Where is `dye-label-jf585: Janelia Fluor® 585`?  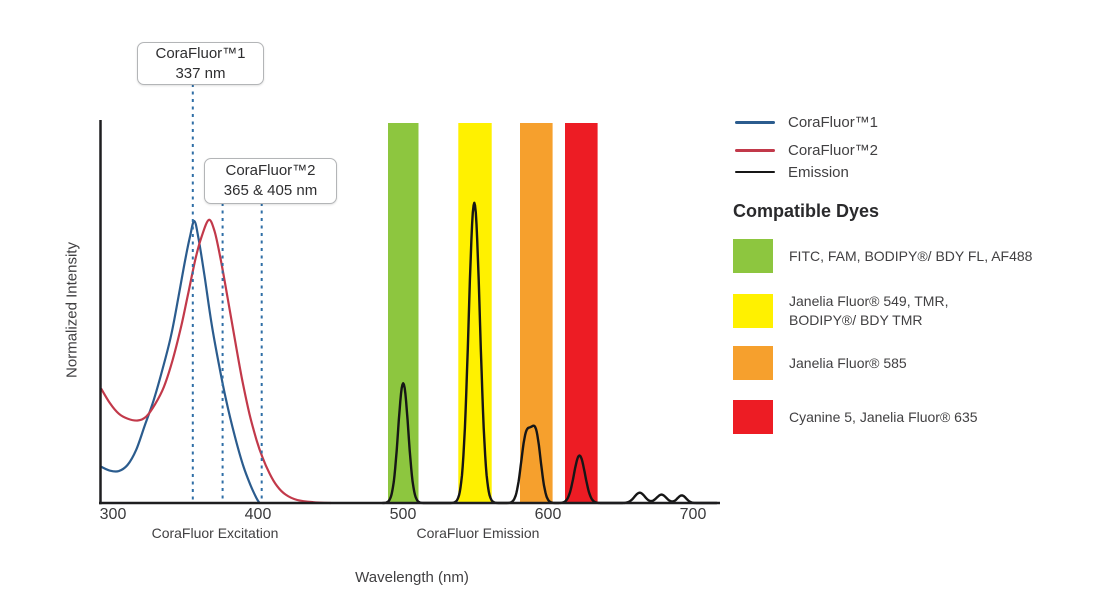 dye-label-jf585: Janelia Fluor® 585 is located at coordinates (848, 362).